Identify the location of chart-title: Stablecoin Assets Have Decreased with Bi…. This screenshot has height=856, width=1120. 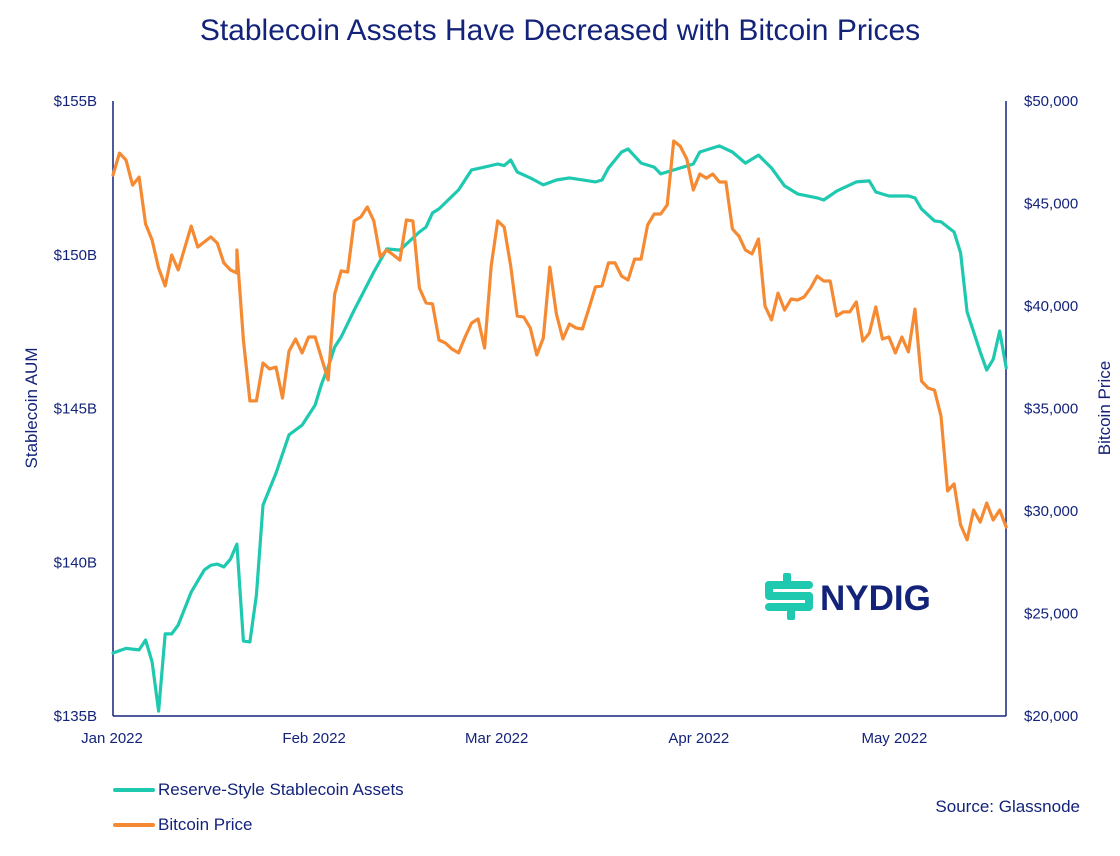
(560, 30).